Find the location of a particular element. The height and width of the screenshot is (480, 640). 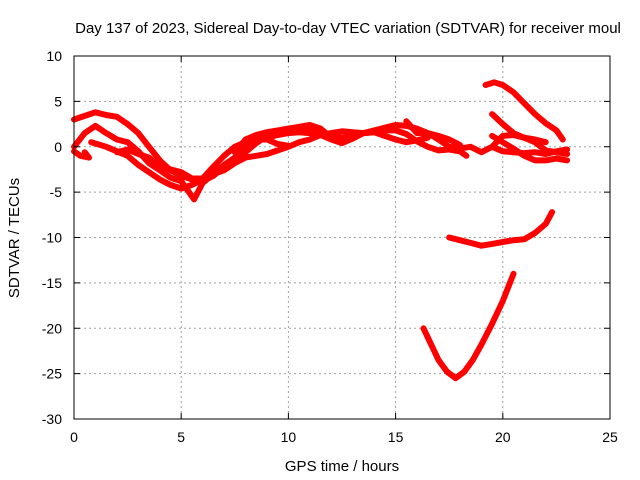

y-tick-label: 10 is located at coordinates (54, 56).